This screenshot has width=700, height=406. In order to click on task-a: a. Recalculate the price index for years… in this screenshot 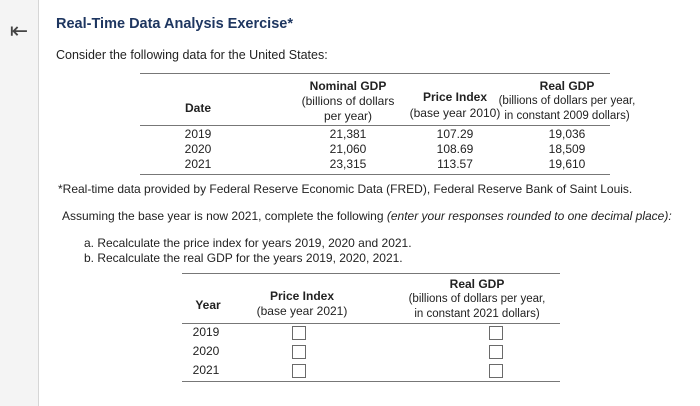, I will do `click(248, 243)`.